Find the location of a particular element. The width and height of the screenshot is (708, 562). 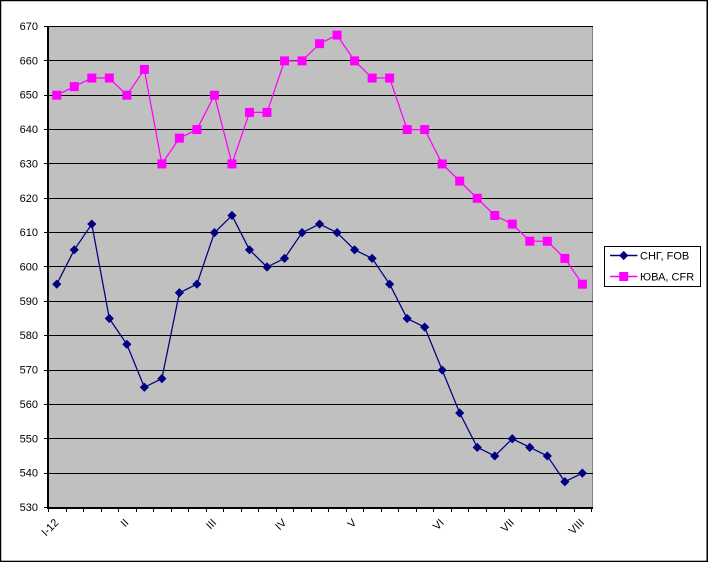

svg-text: 580 is located at coordinates (29, 336).